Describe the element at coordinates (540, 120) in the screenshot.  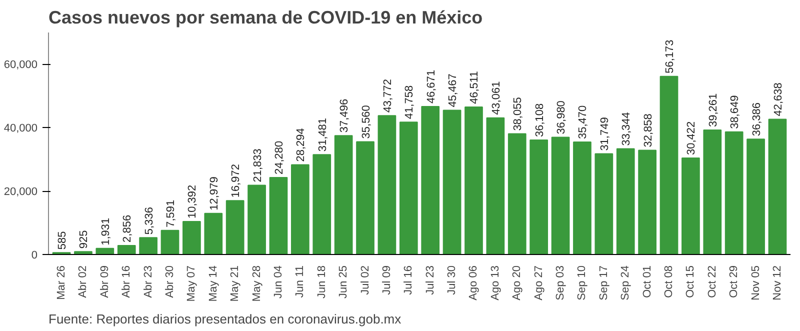
I see `data-label: 36,108` at that location.